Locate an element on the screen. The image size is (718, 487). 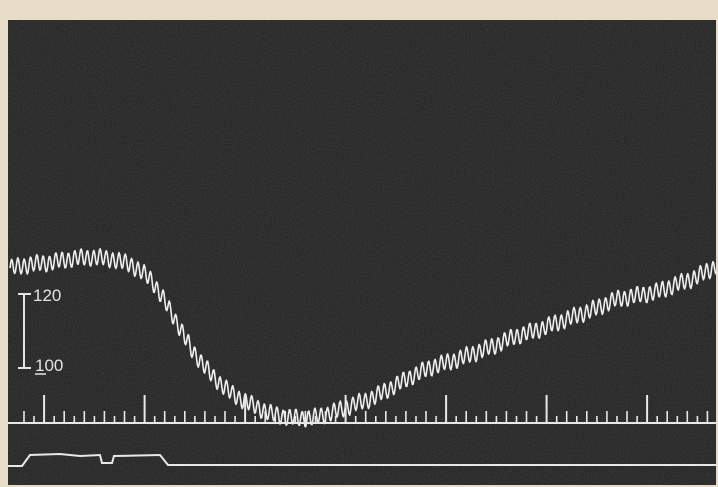
scale-label-120: 120 is located at coordinates (47, 295).